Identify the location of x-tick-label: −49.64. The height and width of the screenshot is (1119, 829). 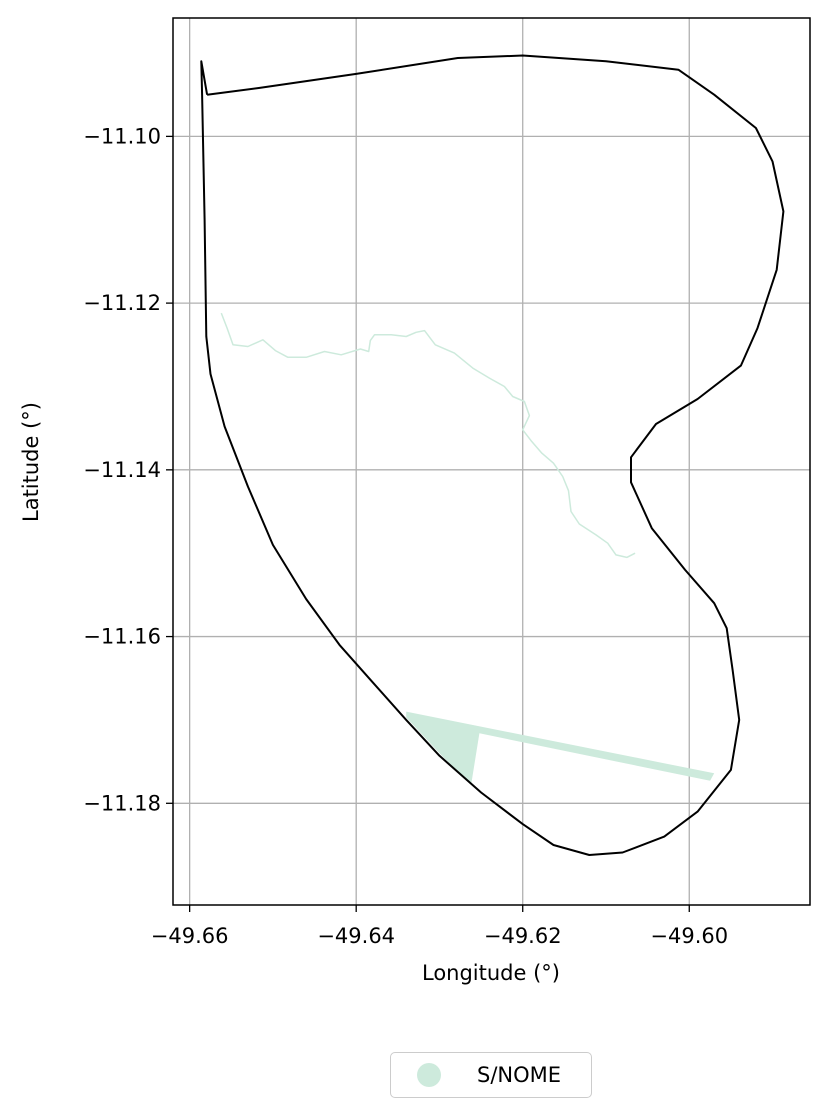
(356, 936).